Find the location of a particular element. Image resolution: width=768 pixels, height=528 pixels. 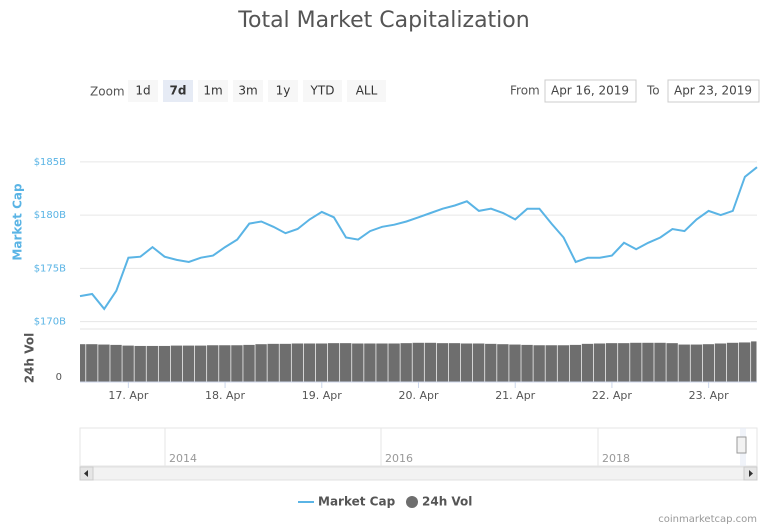

x-tick-label: 19. Apr is located at coordinates (322, 395).